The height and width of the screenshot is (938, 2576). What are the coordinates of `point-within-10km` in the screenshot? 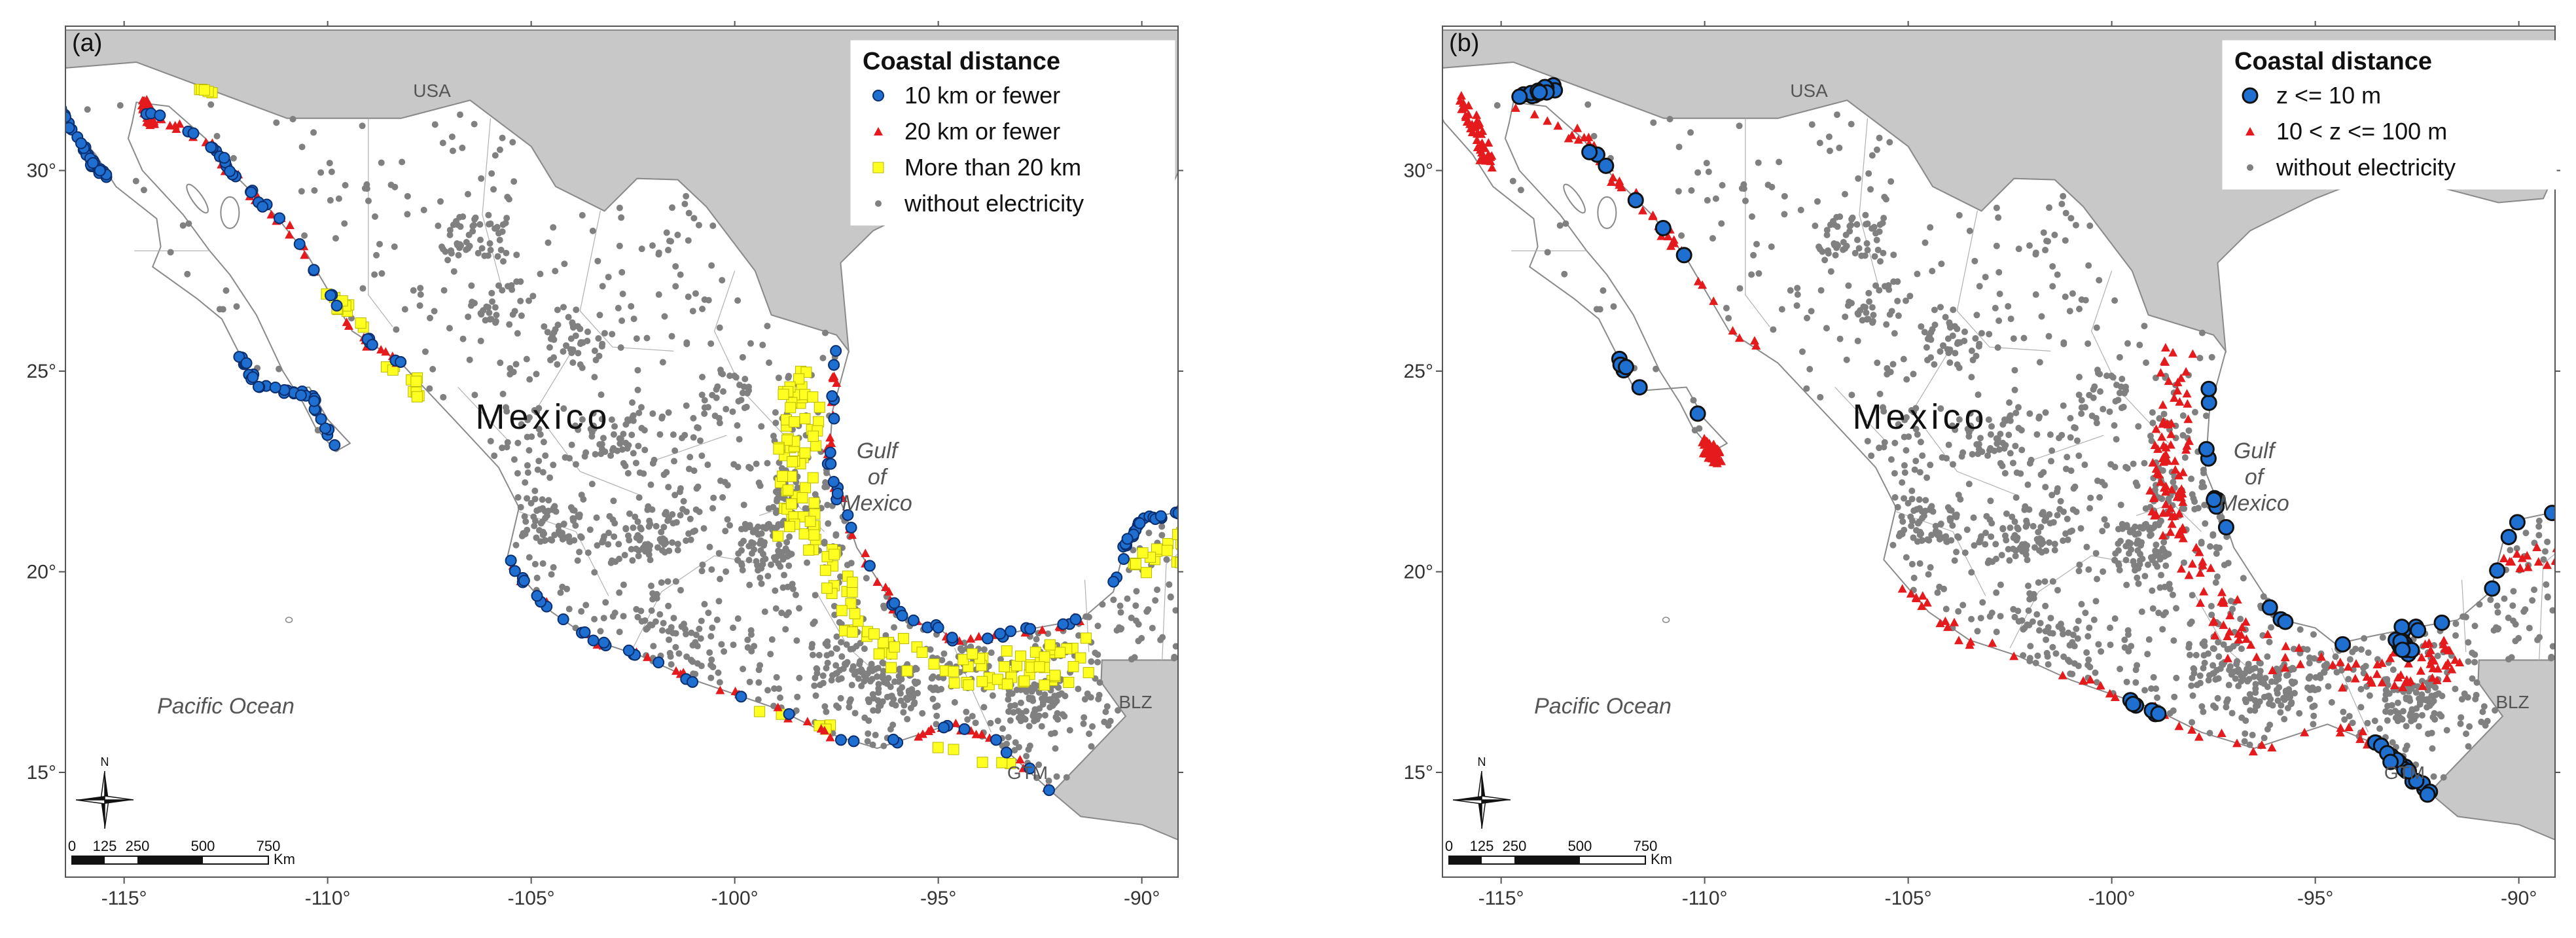 It's located at (314, 401).